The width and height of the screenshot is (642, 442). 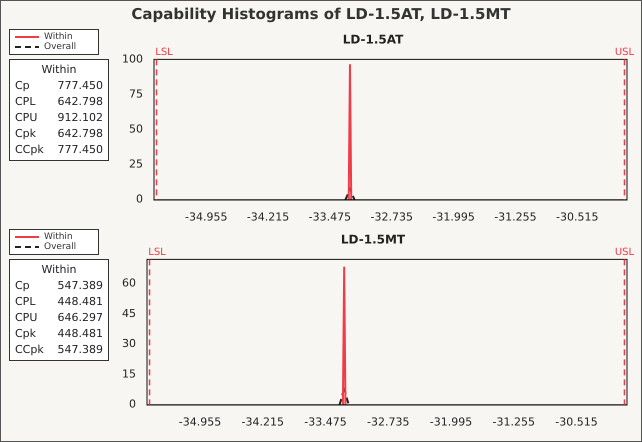 I want to click on y-tick-label: 25, so click(x=135, y=164).